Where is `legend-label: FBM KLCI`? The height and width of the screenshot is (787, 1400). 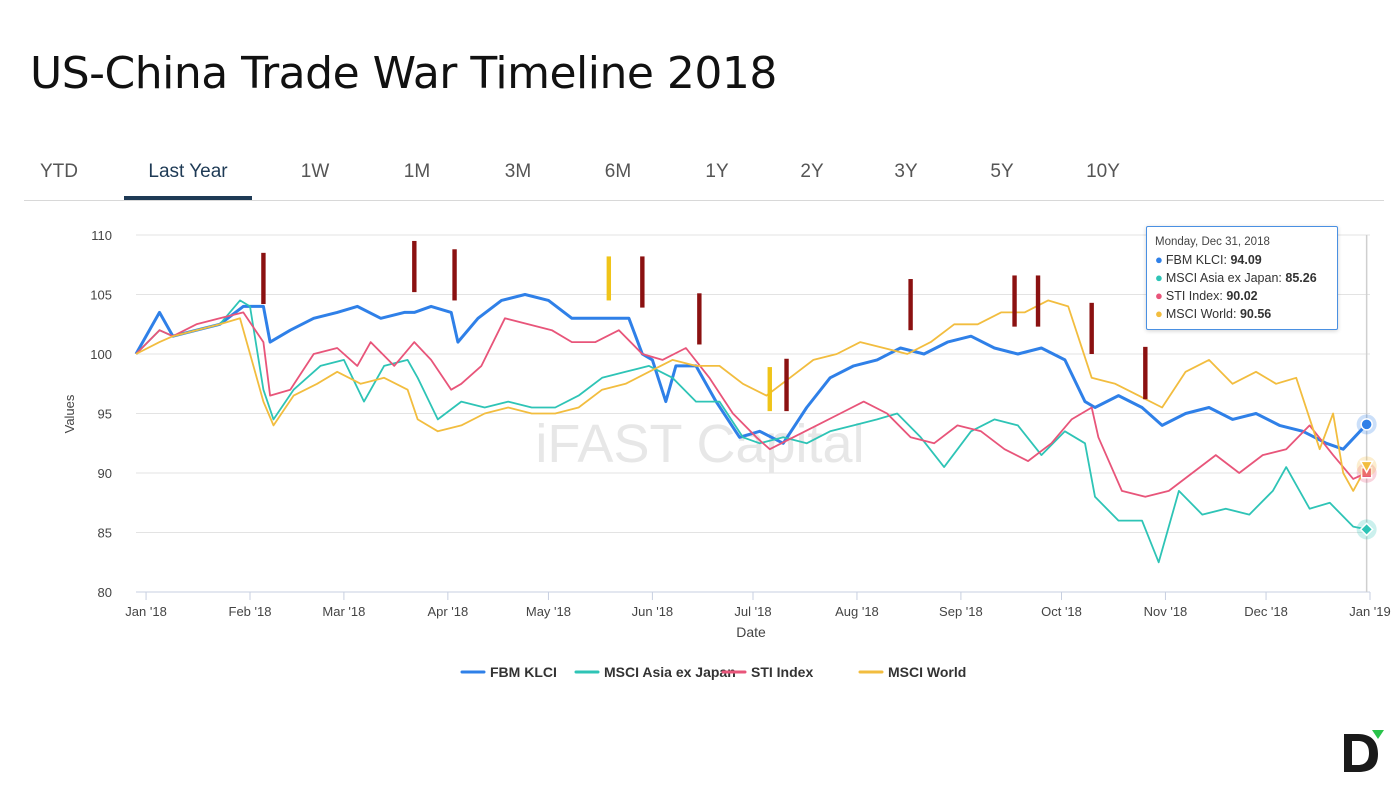 legend-label: FBM KLCI is located at coordinates (523, 672).